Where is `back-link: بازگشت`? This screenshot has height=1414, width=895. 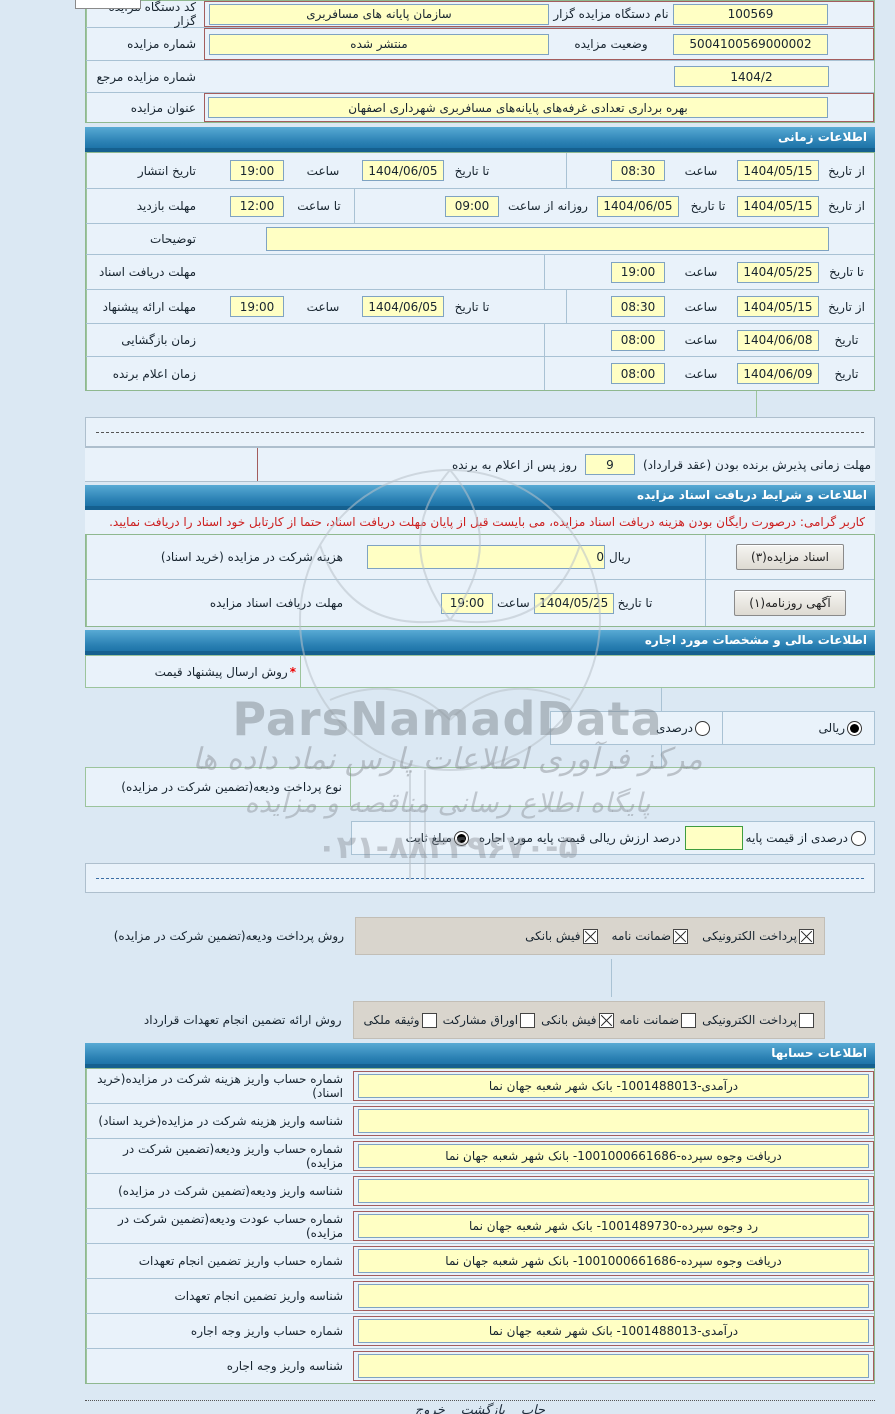 back-link: بازگشت is located at coordinates (483, 1408).